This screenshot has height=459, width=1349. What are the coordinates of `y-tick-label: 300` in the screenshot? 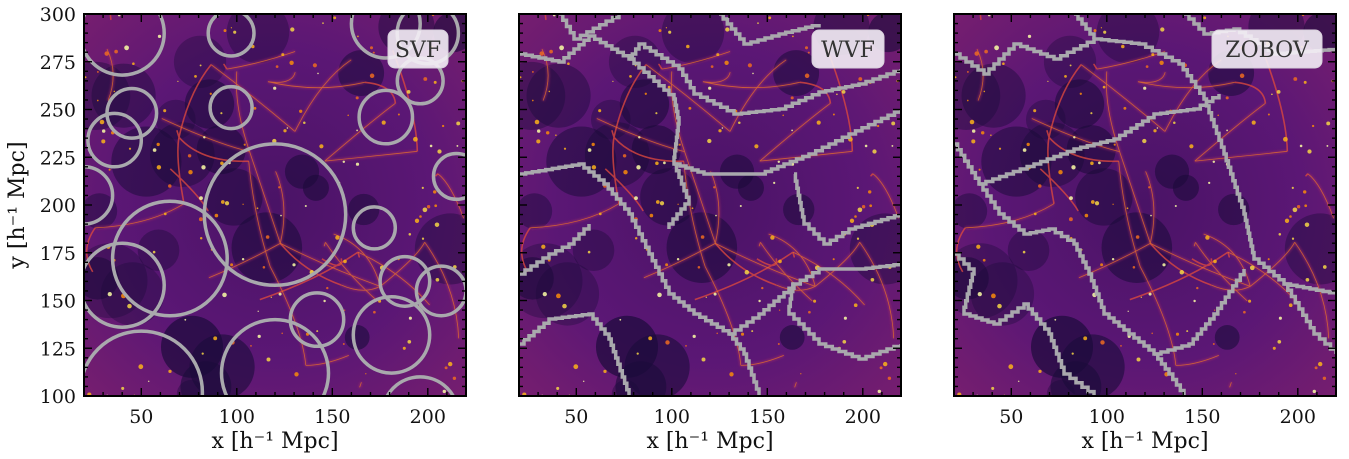 It's located at (58, 15).